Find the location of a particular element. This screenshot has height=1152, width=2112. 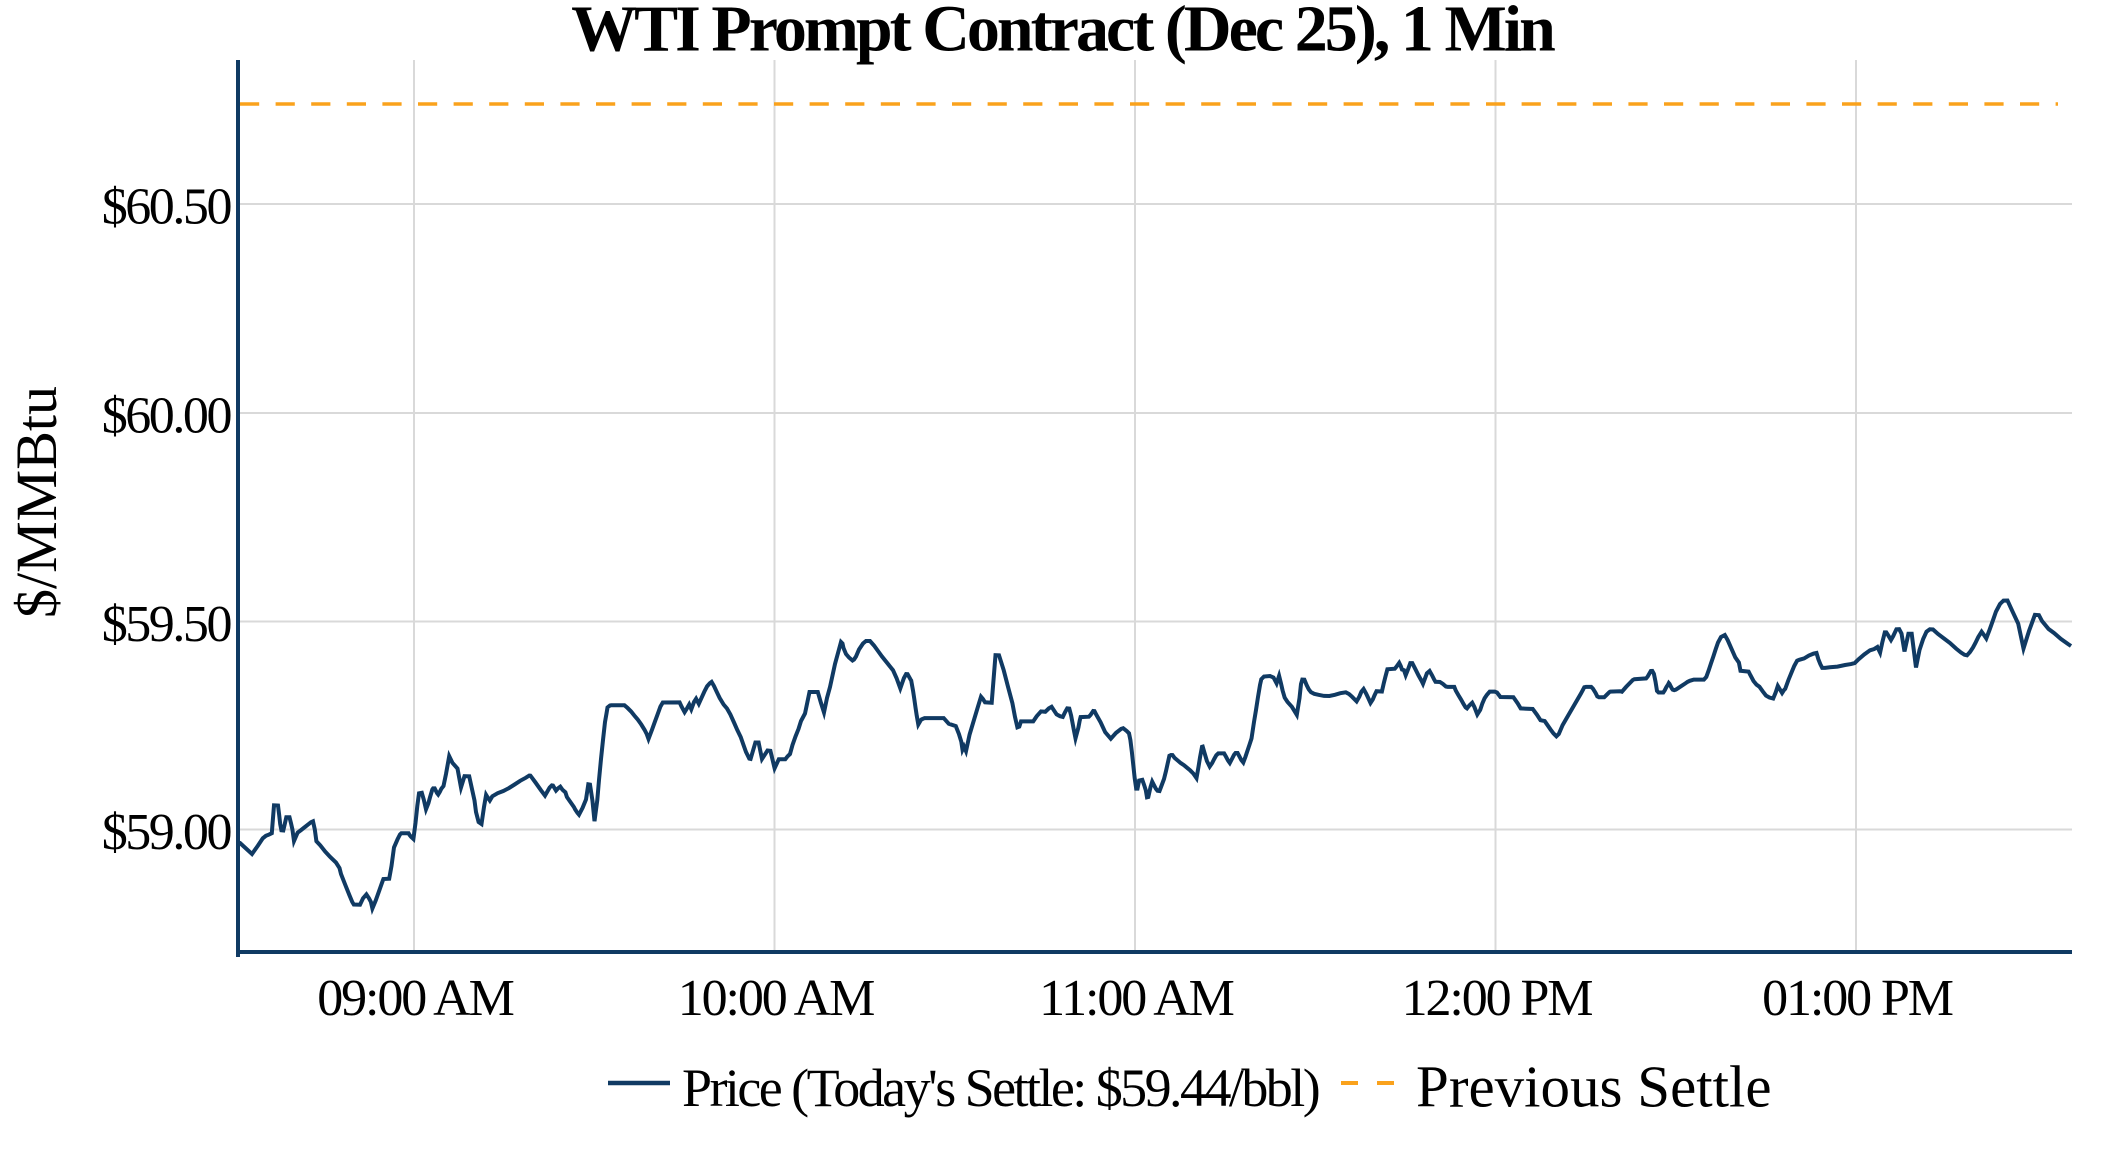

svg-text: 11:00 AM is located at coordinates (1136, 998).